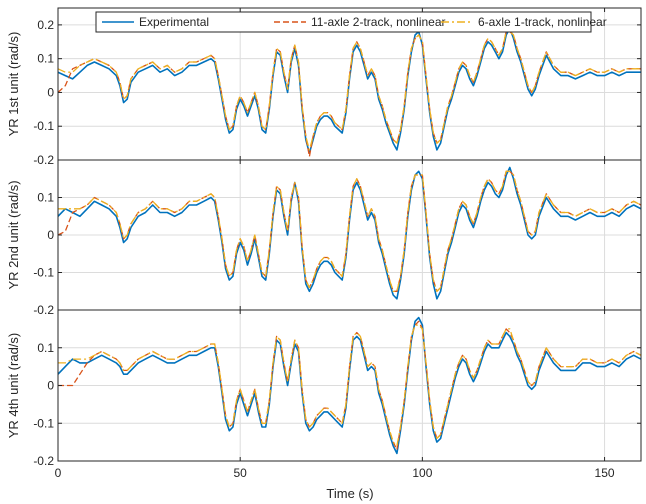  What do you see at coordinates (542, 22) in the screenshot?
I see `legend-entry-label: 6-axle 1-track, nonlinear` at bounding box center [542, 22].